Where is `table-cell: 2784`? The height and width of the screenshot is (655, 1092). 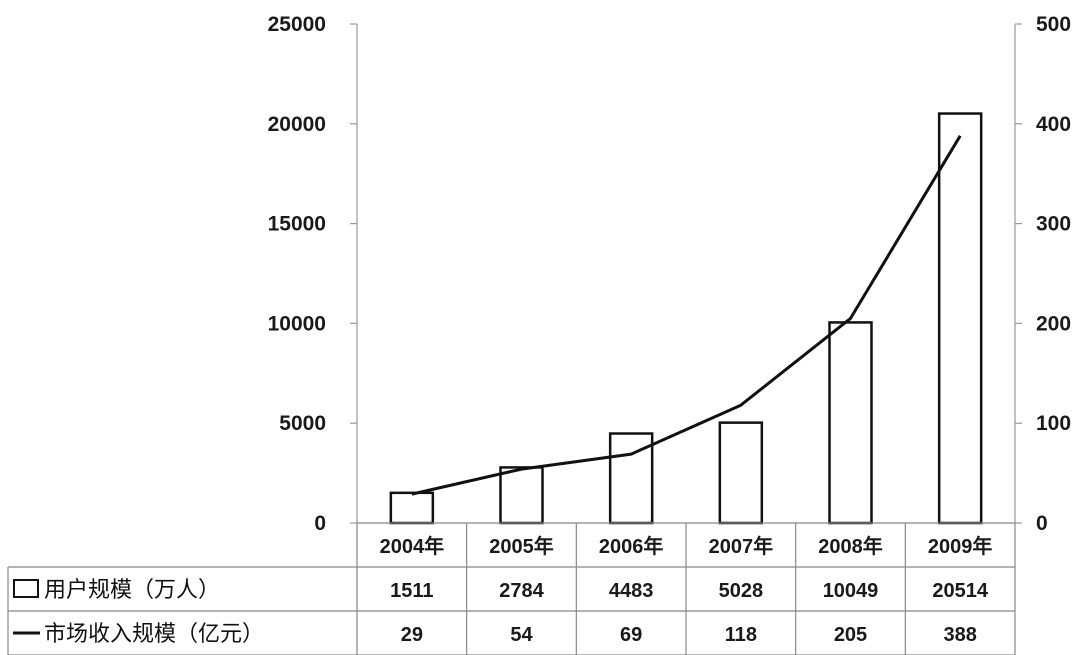 table-cell: 2784 is located at coordinates (521, 591).